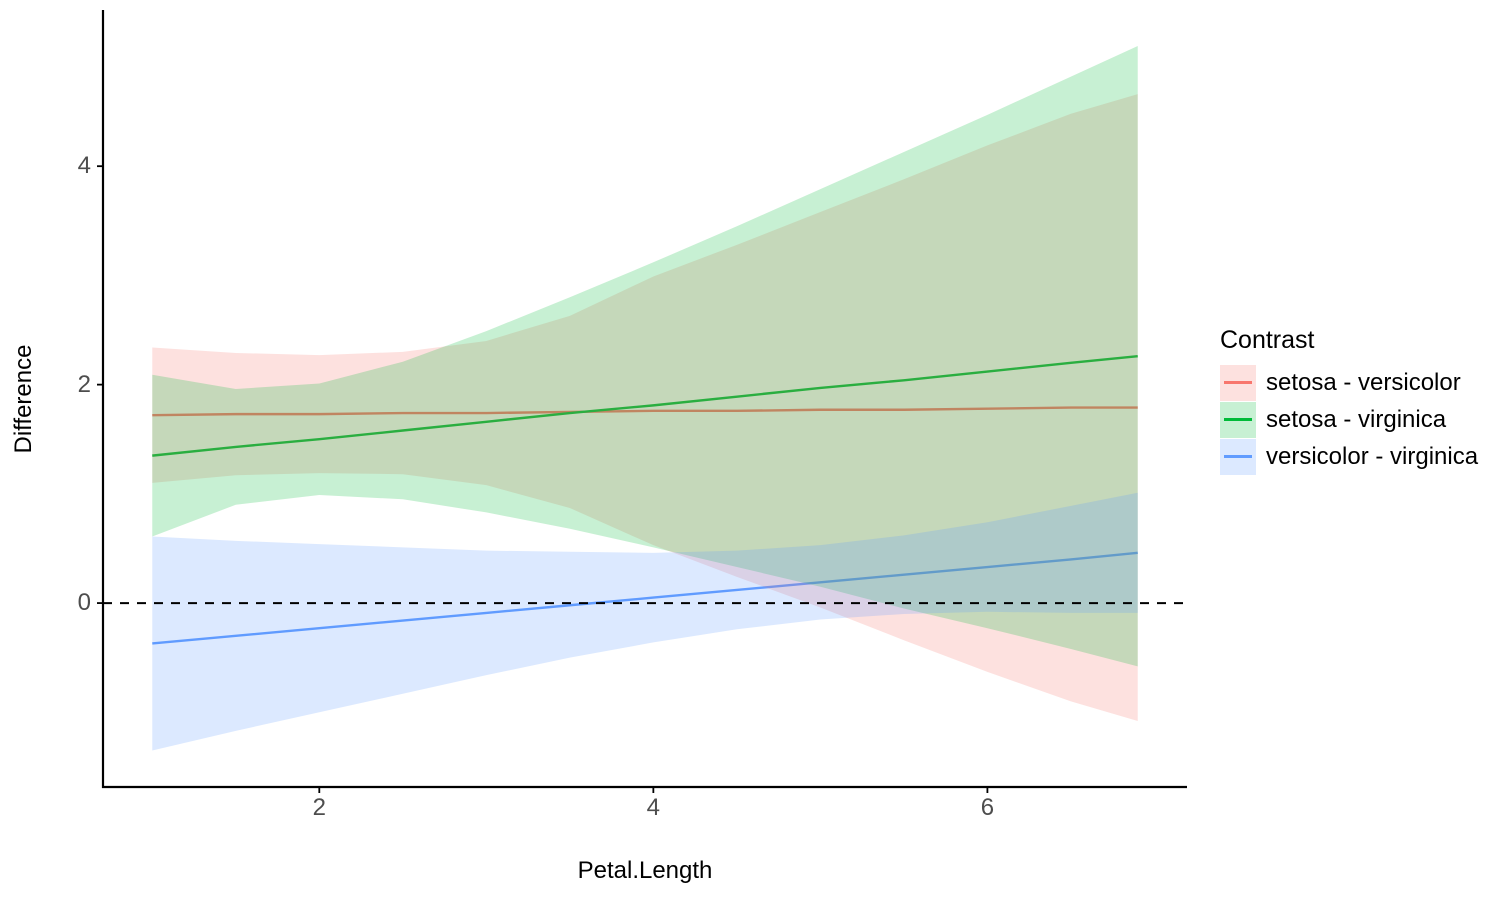  Describe the element at coordinates (84, 384) in the screenshot. I see `y-tick-label: 2` at that location.